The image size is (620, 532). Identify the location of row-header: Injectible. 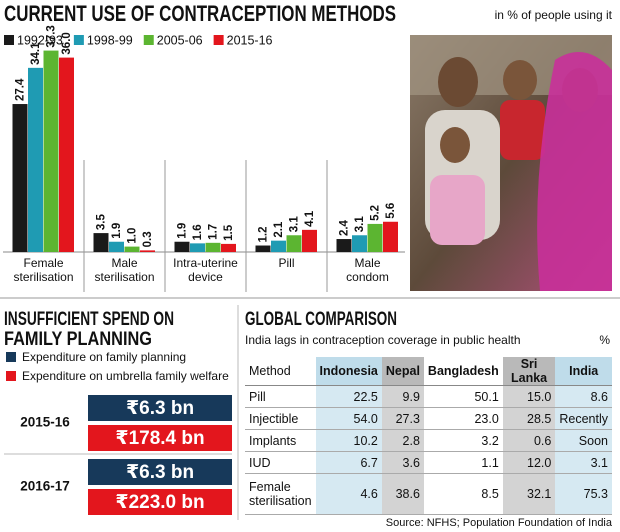
(280, 418).